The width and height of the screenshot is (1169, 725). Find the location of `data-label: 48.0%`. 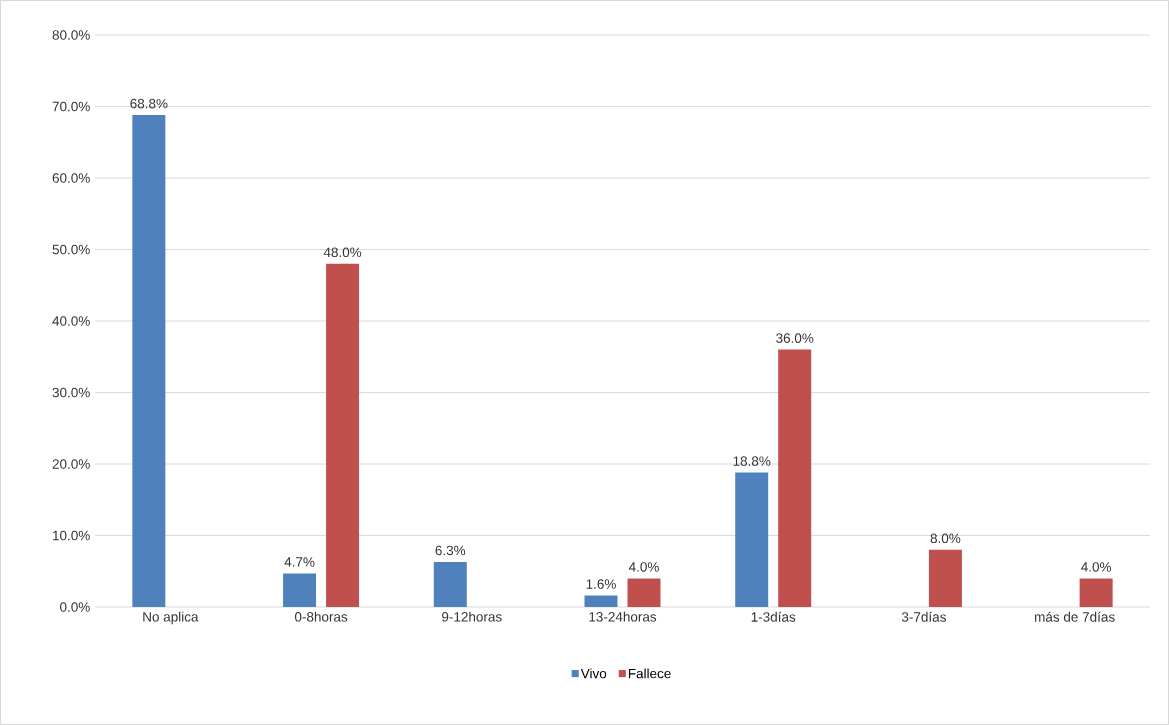

data-label: 48.0% is located at coordinates (342, 252).